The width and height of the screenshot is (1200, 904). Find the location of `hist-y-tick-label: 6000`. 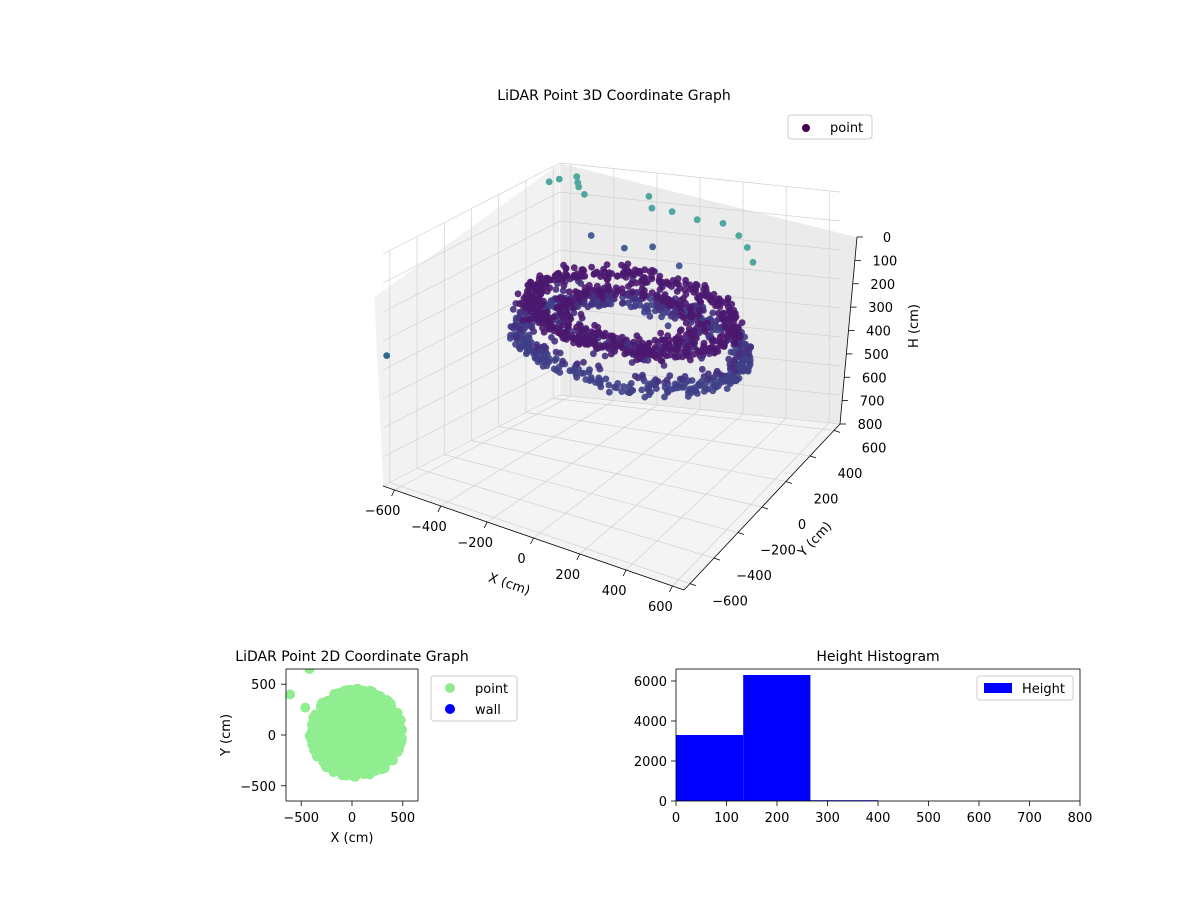

hist-y-tick-label: 6000 is located at coordinates (650, 682).